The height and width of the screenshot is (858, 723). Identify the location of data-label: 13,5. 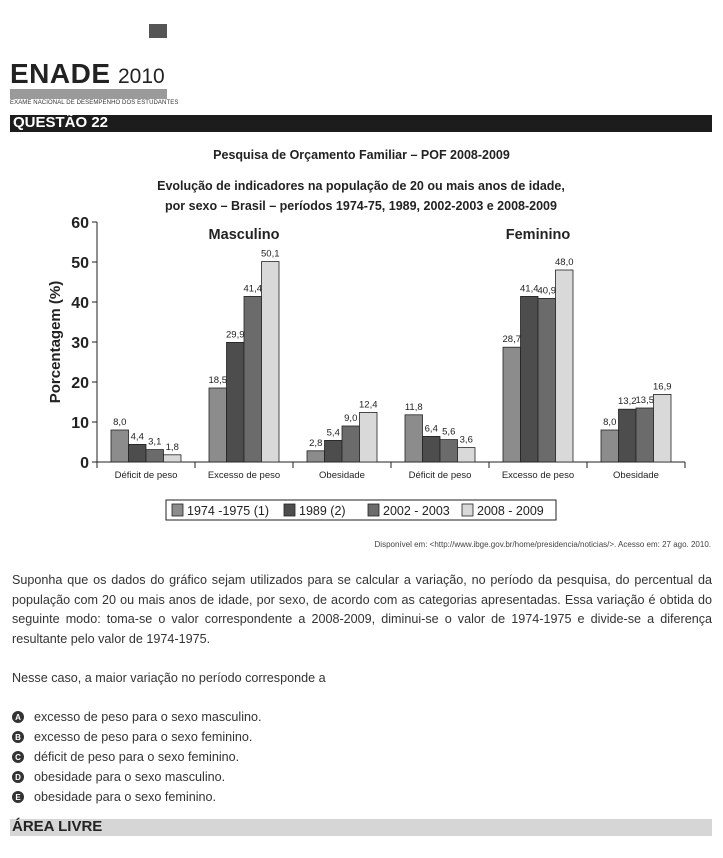
(645, 400).